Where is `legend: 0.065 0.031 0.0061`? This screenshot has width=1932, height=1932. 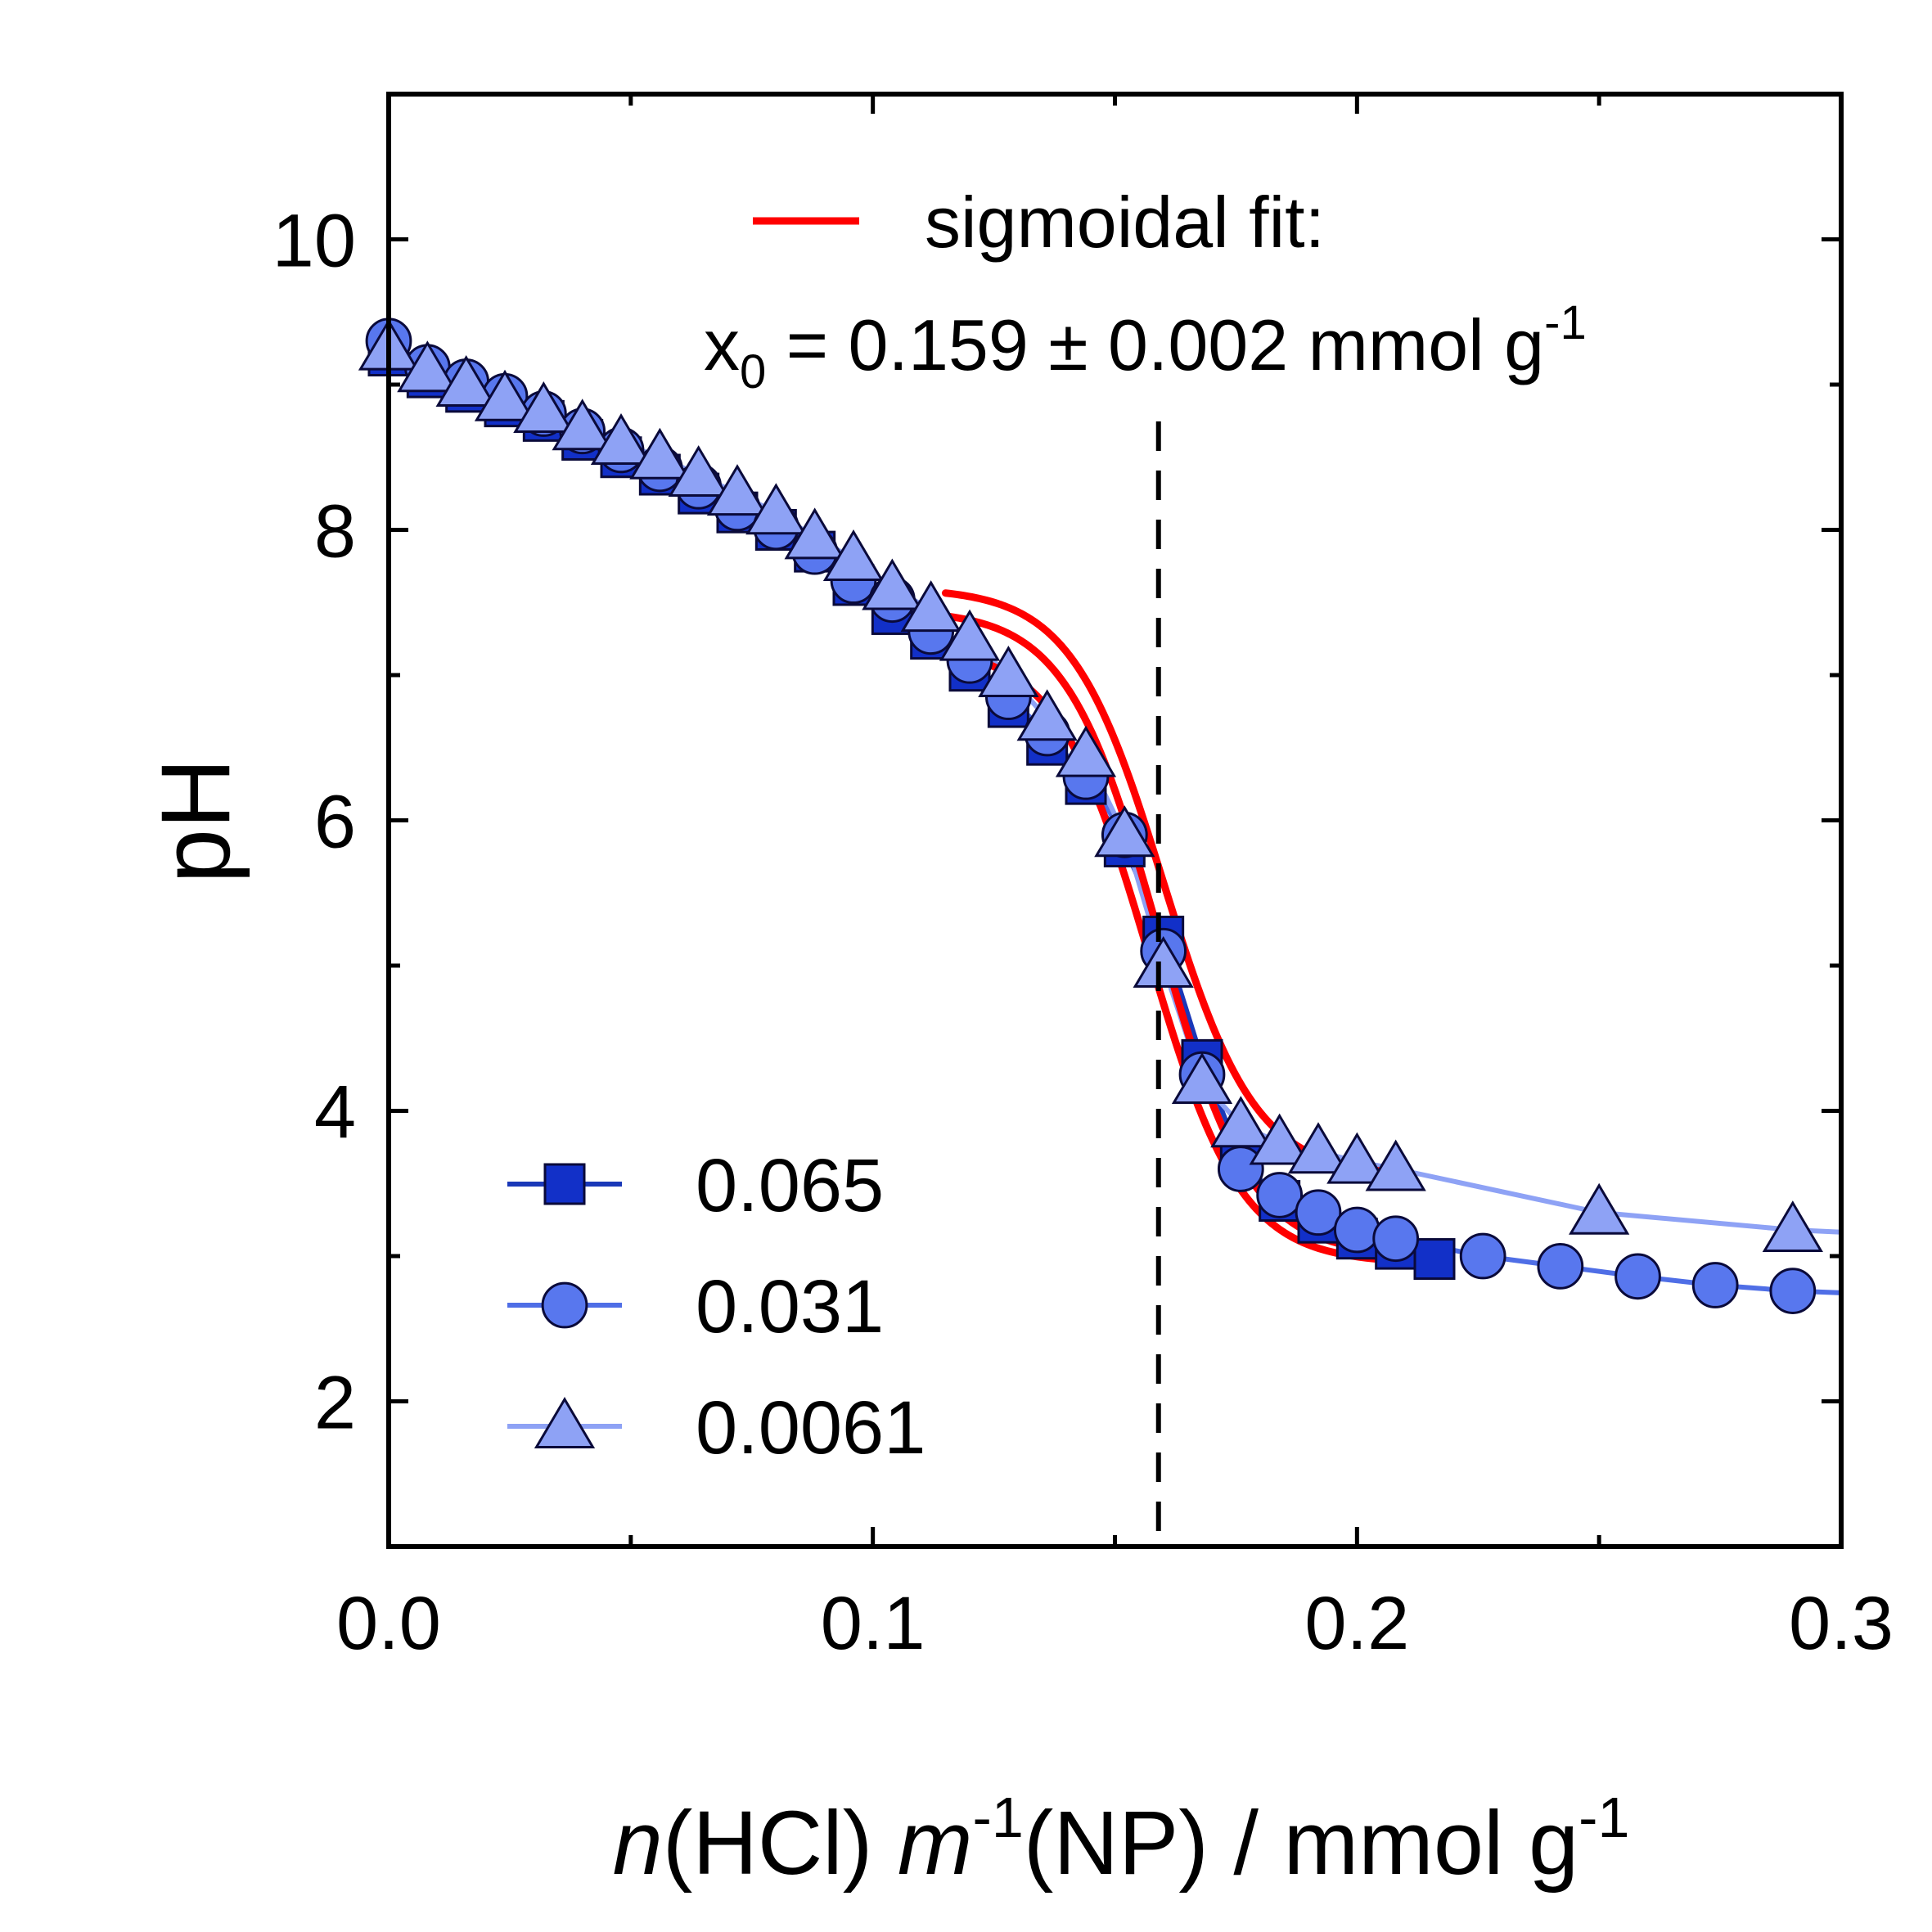 legend: 0.065 0.031 0.0061 is located at coordinates (716, 1307).